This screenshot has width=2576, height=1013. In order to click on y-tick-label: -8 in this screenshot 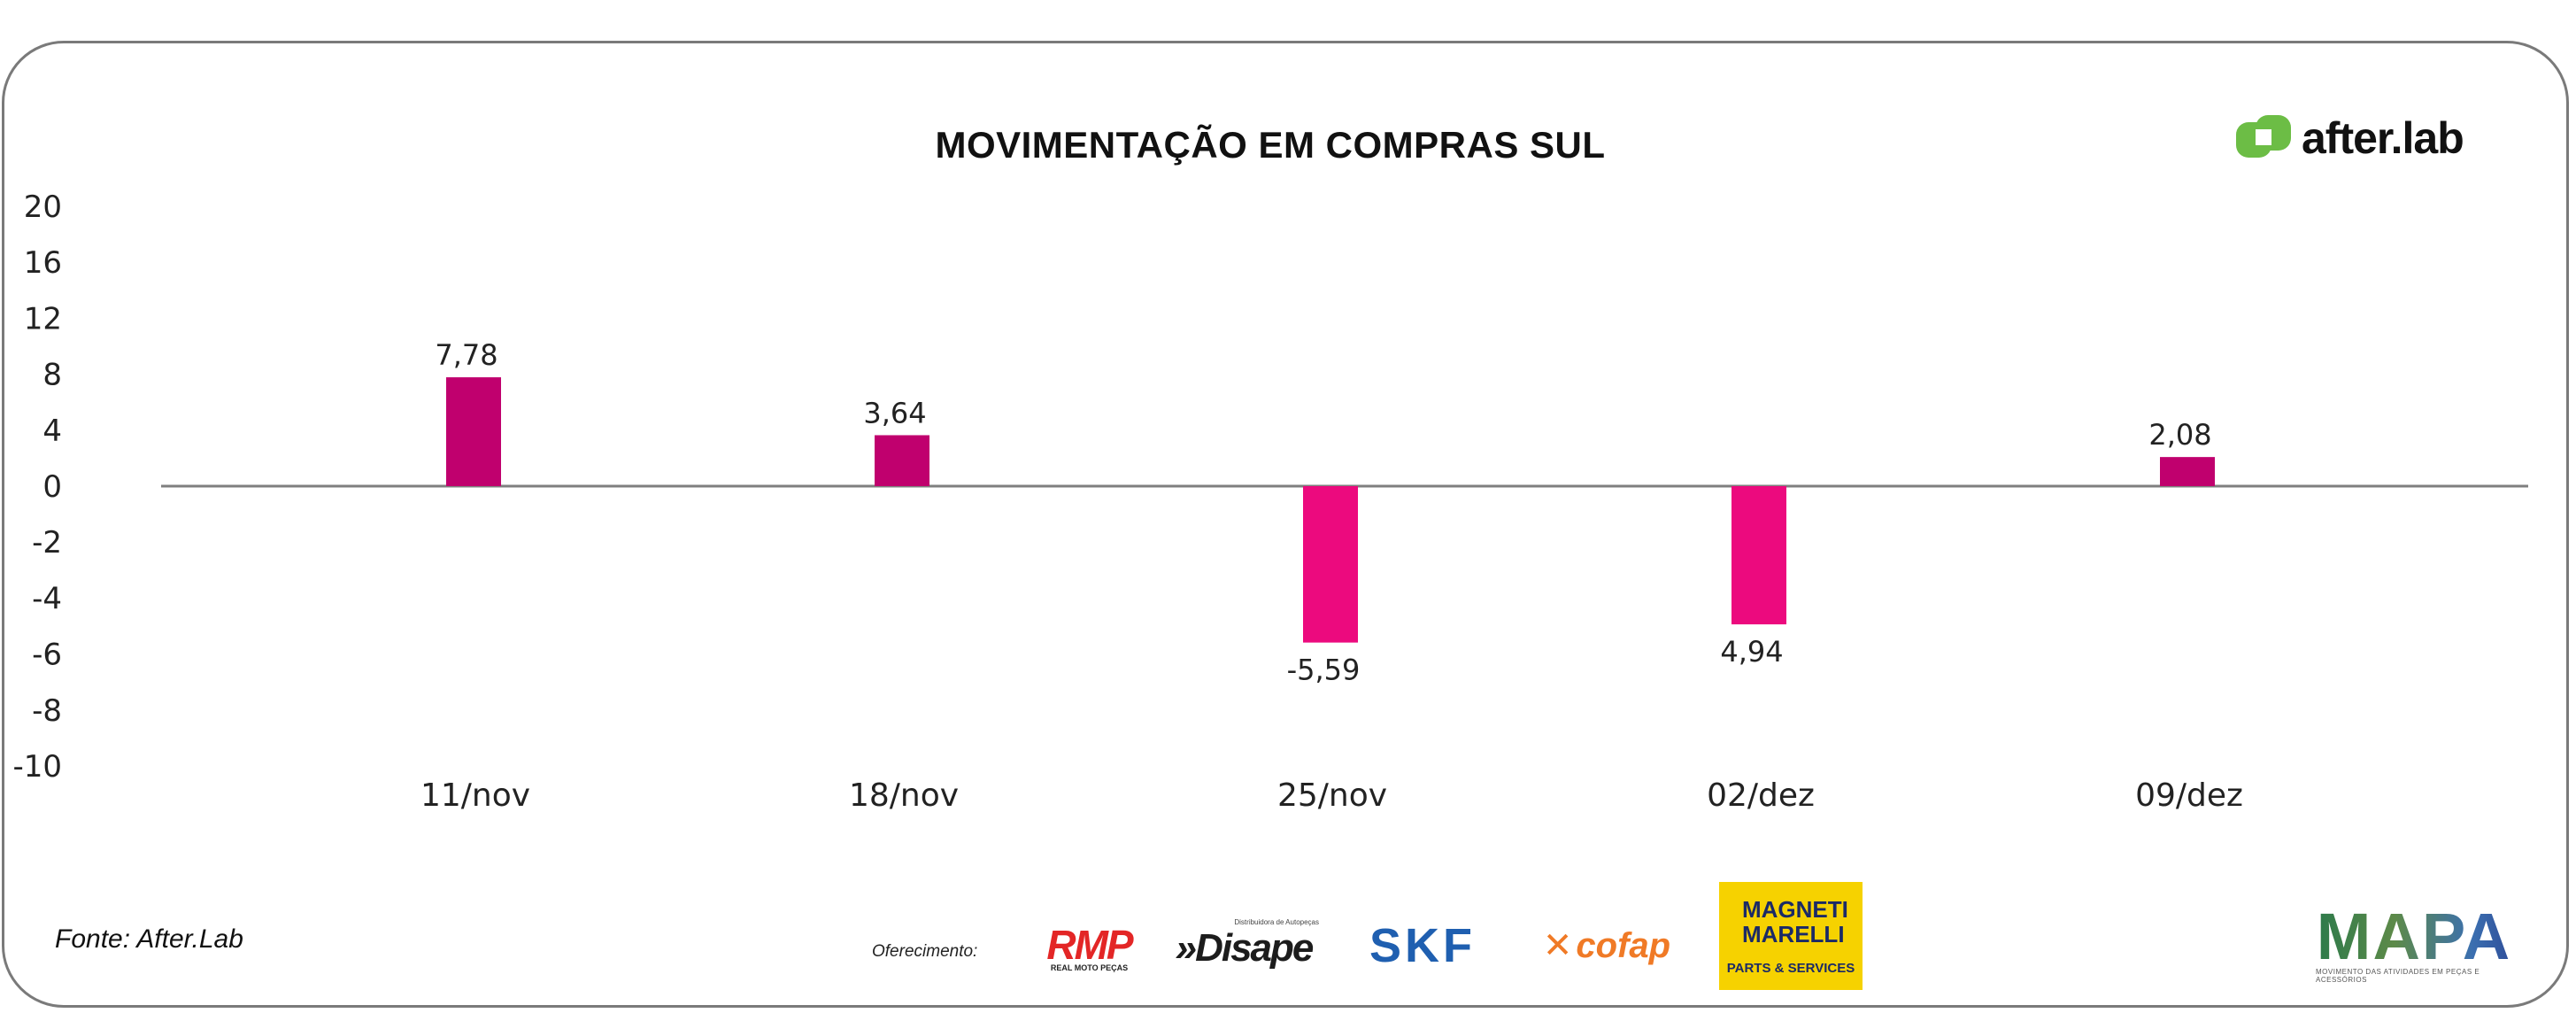, I will do `click(47, 711)`.